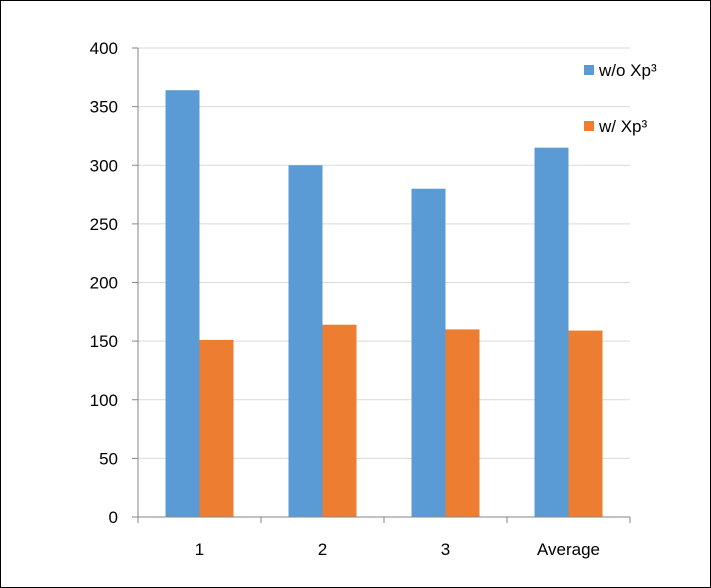  What do you see at coordinates (620, 98) in the screenshot?
I see `legend: w/o Xp³ w/ Xp³` at bounding box center [620, 98].